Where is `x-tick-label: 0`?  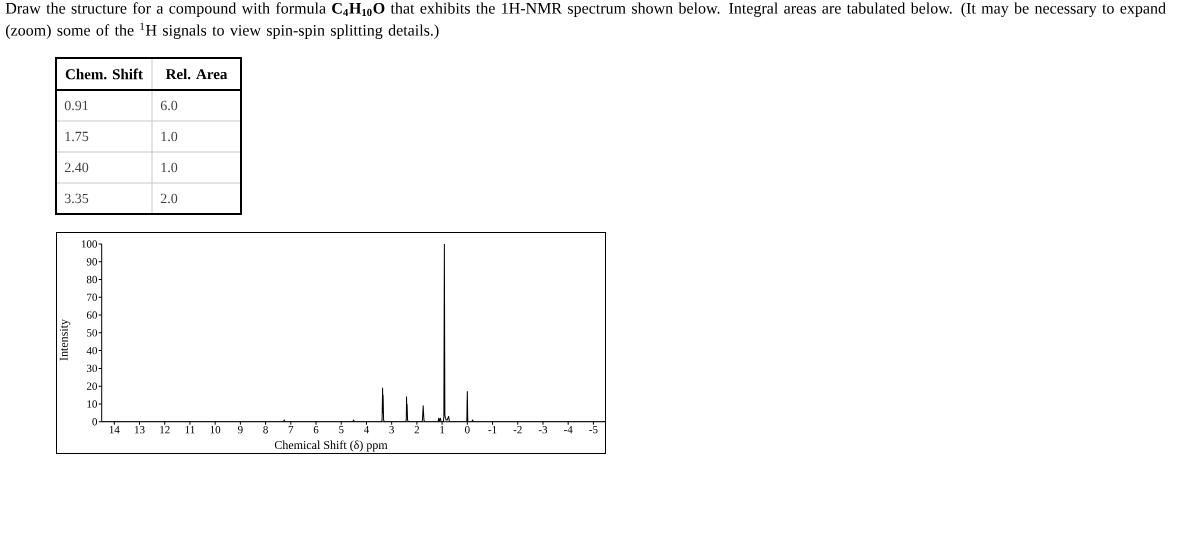 x-tick-label: 0 is located at coordinates (467, 429).